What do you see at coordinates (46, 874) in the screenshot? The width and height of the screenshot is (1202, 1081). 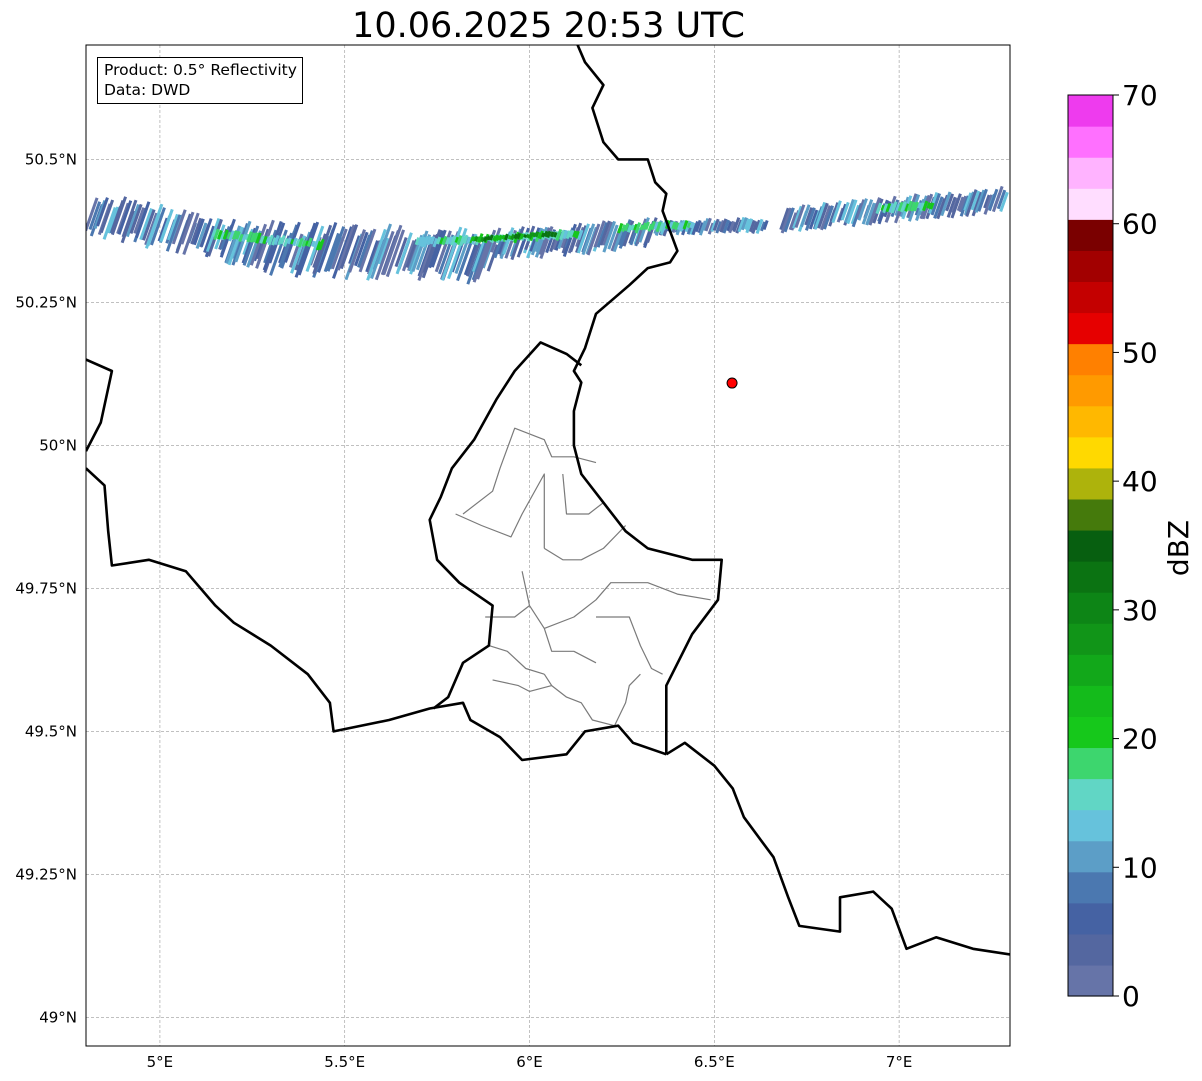 I see `lat-tick-label: 49.25°N` at bounding box center [46, 874].